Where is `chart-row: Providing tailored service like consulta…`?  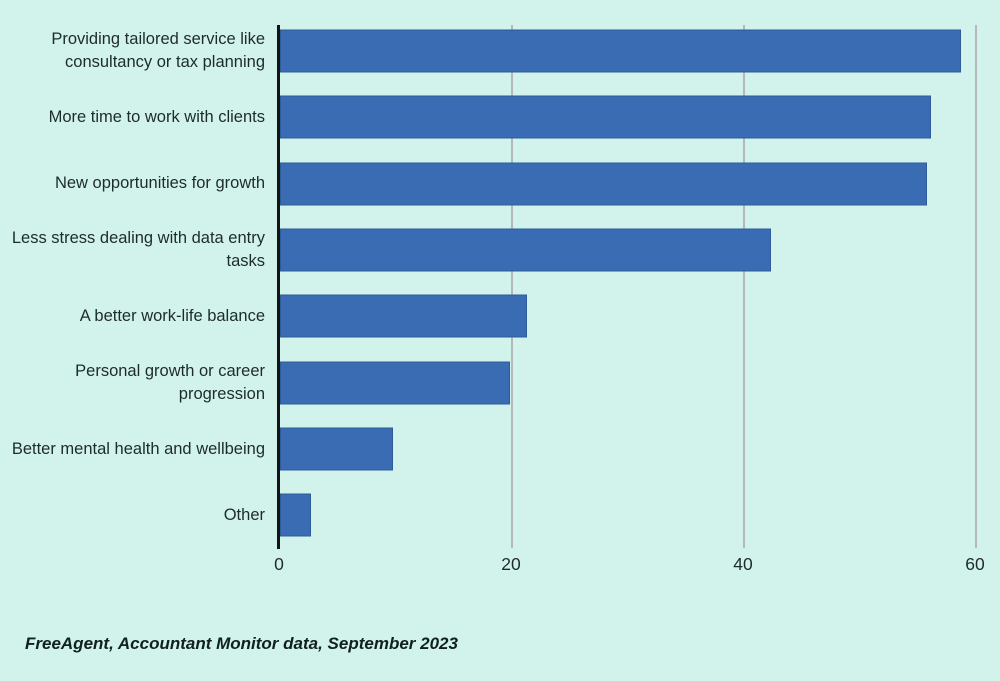
chart-row: Providing tailored service like consulta… is located at coordinates (495, 51).